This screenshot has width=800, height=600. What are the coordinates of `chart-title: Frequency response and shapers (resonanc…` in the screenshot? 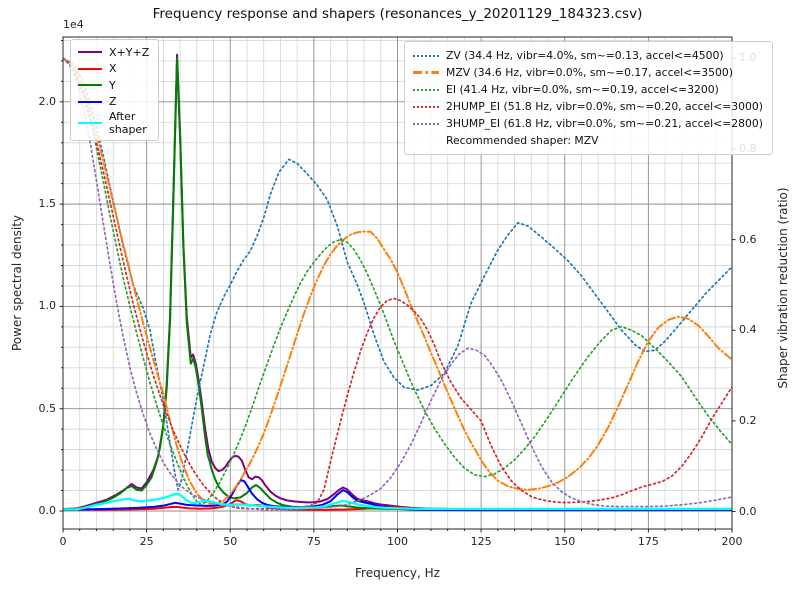 It's located at (397, 14).